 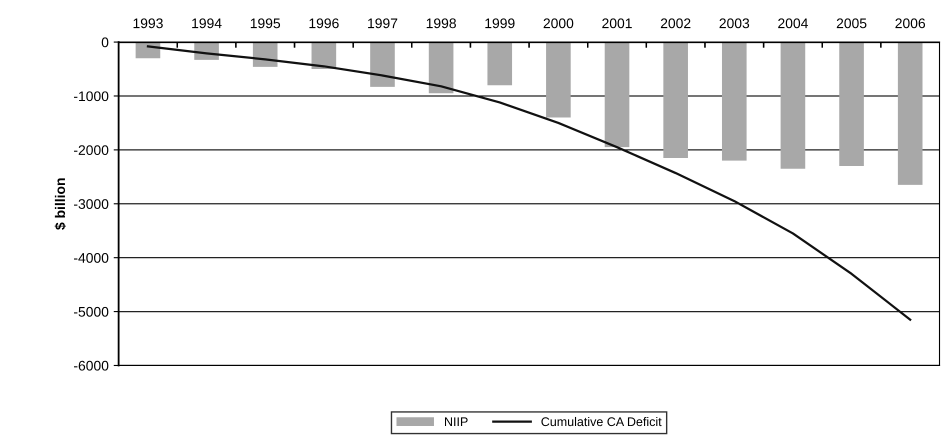 I want to click on y-tick-label: -5000, so click(x=91, y=311).